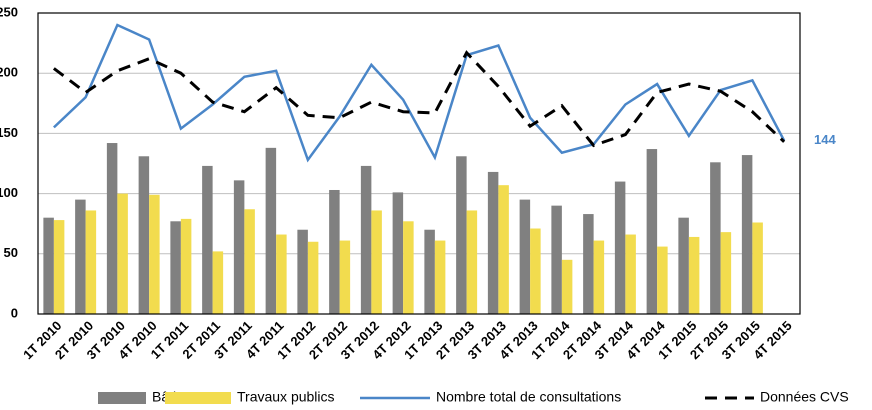  What do you see at coordinates (14, 312) in the screenshot?
I see `y-tick-label: 0` at bounding box center [14, 312].